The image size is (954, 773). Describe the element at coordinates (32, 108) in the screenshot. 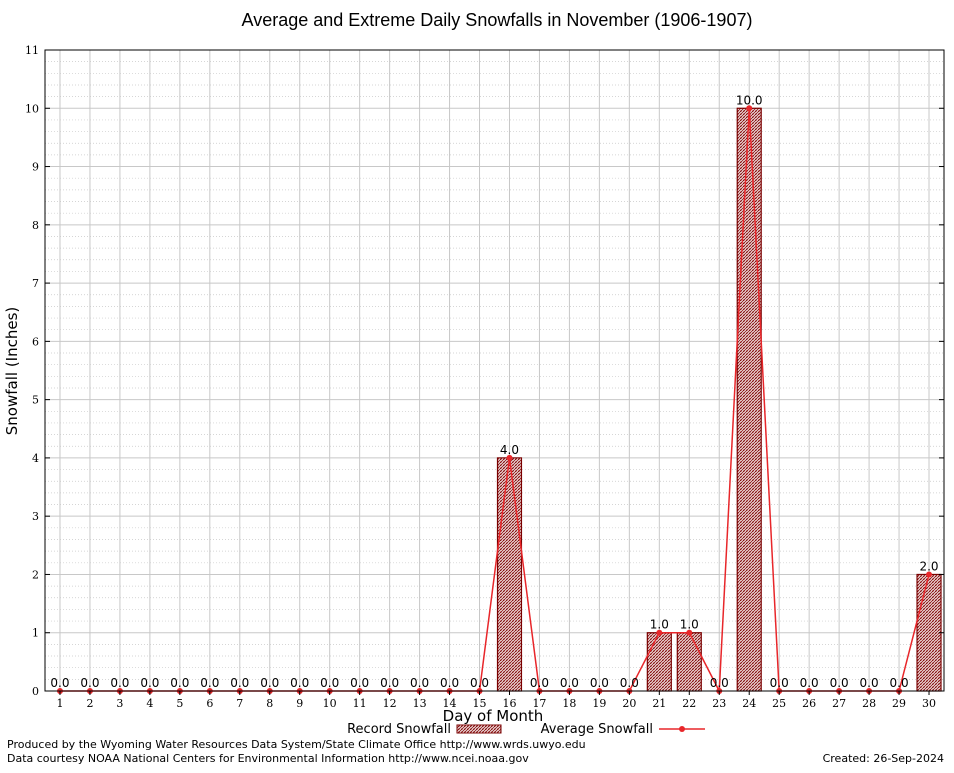

I see `y-tick-label: 10` at that location.